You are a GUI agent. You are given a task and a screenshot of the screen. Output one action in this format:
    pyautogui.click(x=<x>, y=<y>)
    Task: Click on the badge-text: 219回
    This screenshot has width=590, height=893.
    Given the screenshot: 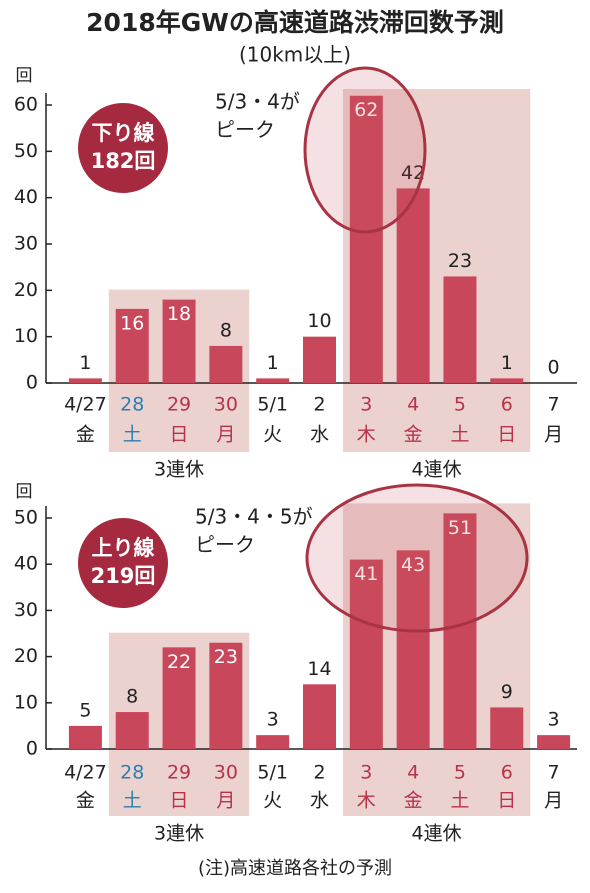 What is the action you would take?
    pyautogui.click(x=123, y=576)
    